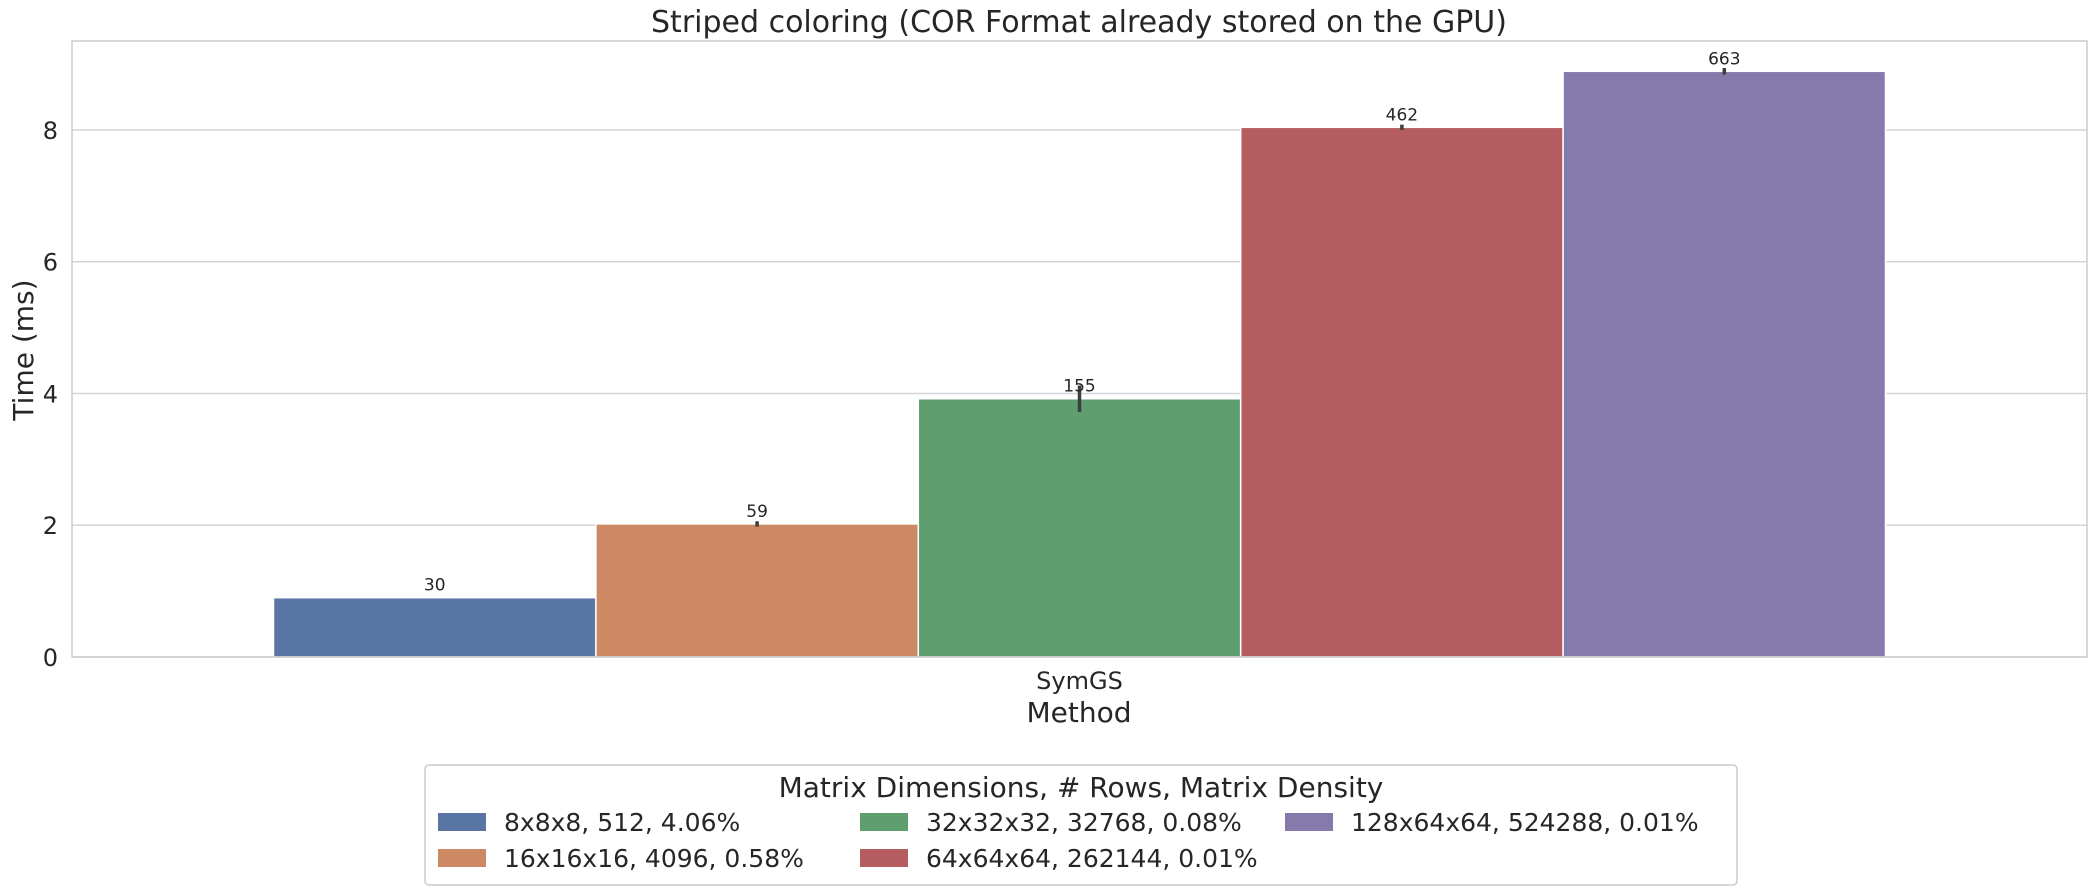 The image size is (2097, 895). What do you see at coordinates (1402, 115) in the screenshot?
I see `bar-value-label-4: 462` at bounding box center [1402, 115].